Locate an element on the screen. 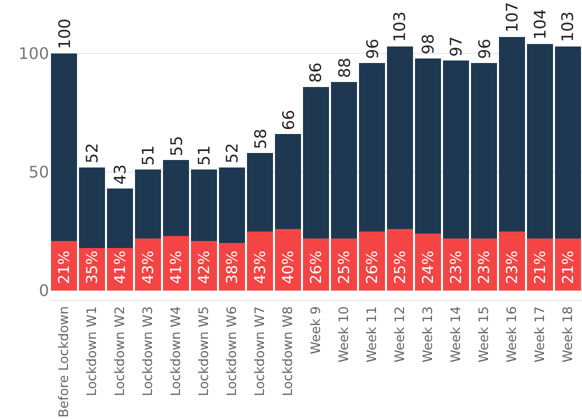 The image size is (582, 419). x-tick-label: Week 9 is located at coordinates (316, 330).